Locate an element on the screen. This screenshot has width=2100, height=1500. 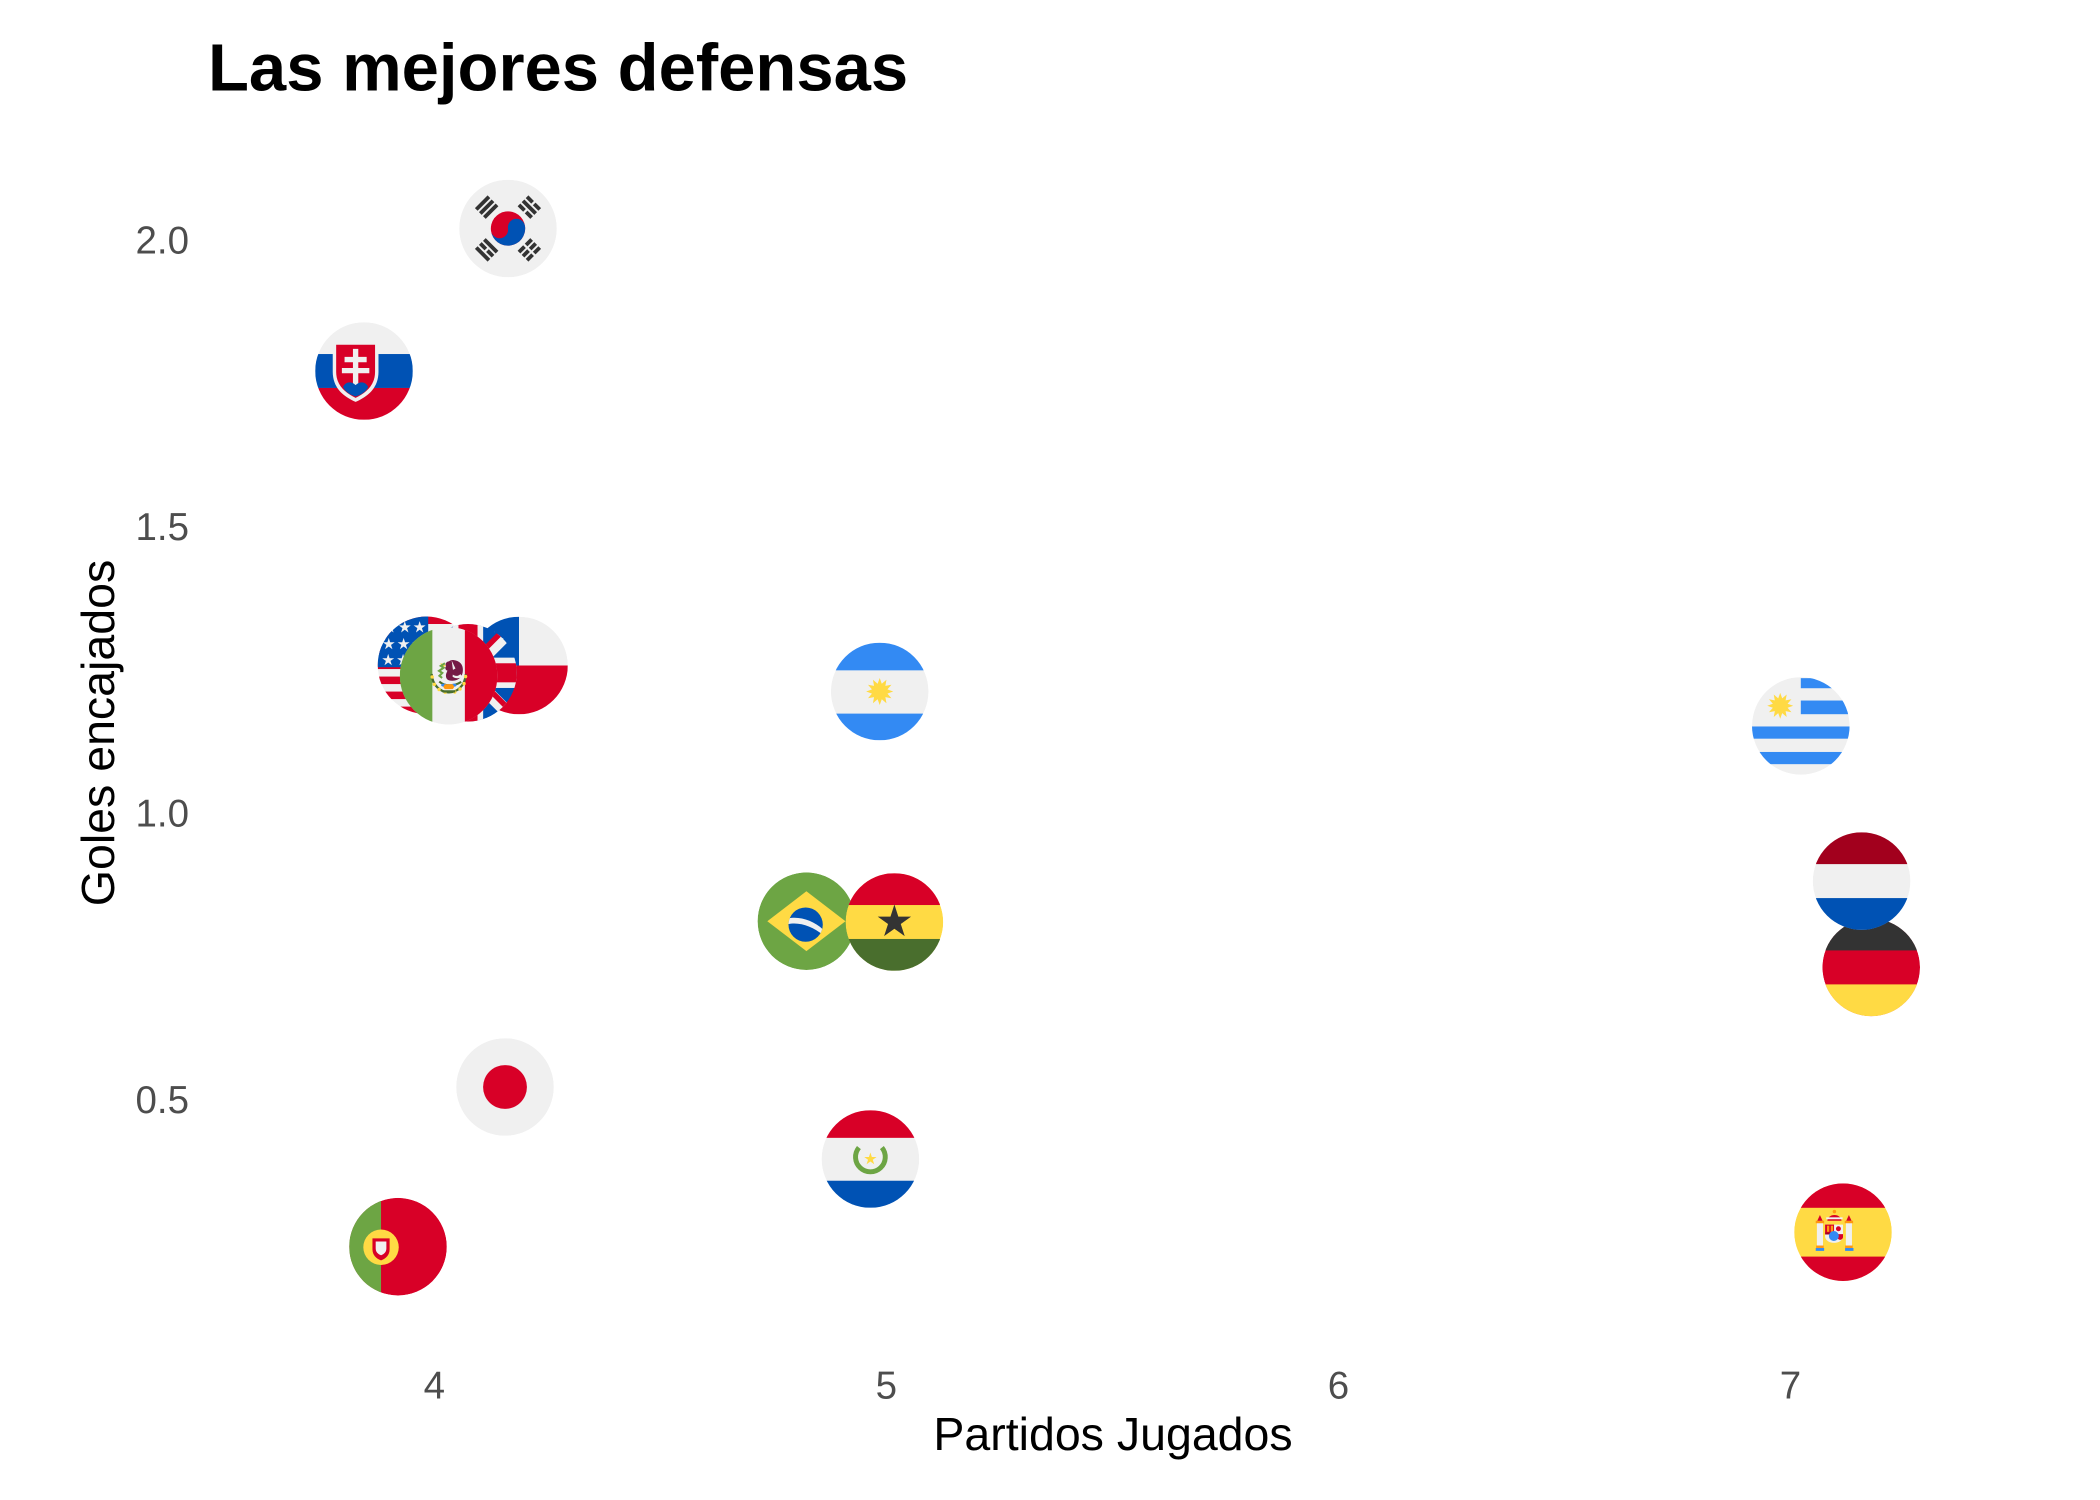
svg-text: 5 is located at coordinates (886, 1385).